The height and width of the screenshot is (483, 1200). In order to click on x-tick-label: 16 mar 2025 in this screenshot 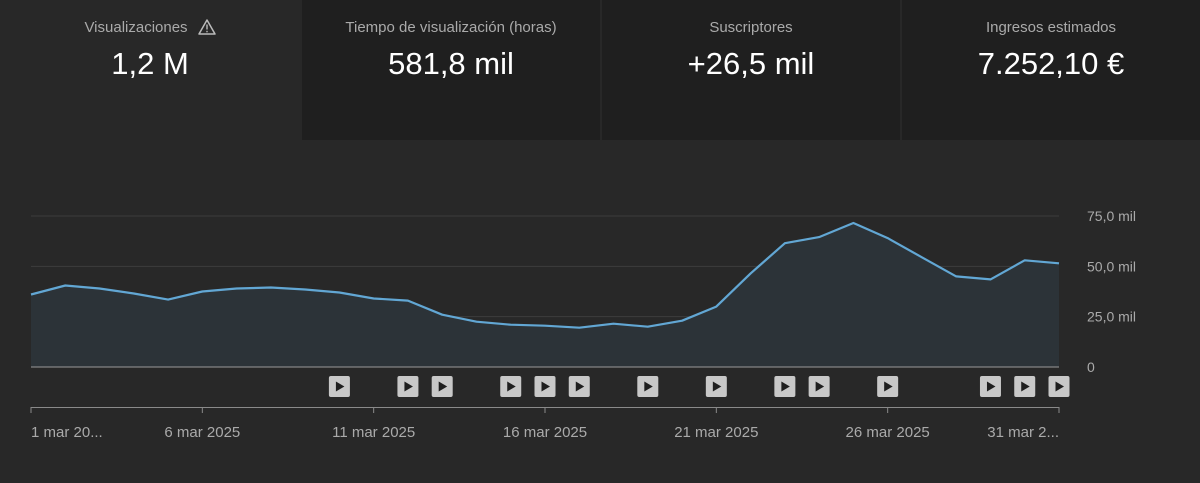, I will do `click(545, 432)`.